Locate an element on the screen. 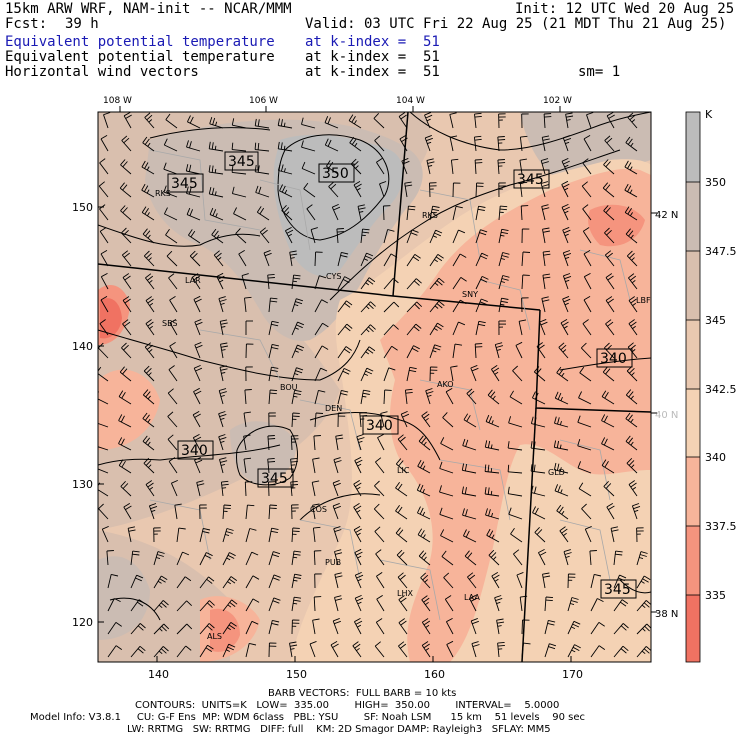  station-den: DEN is located at coordinates (333, 408).